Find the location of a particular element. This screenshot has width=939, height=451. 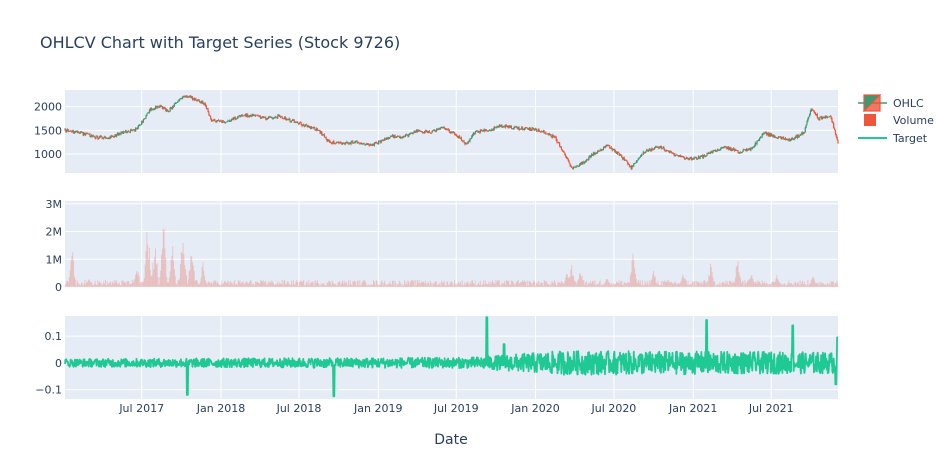

x-tick-label: Jul 2018 is located at coordinates (299, 408).